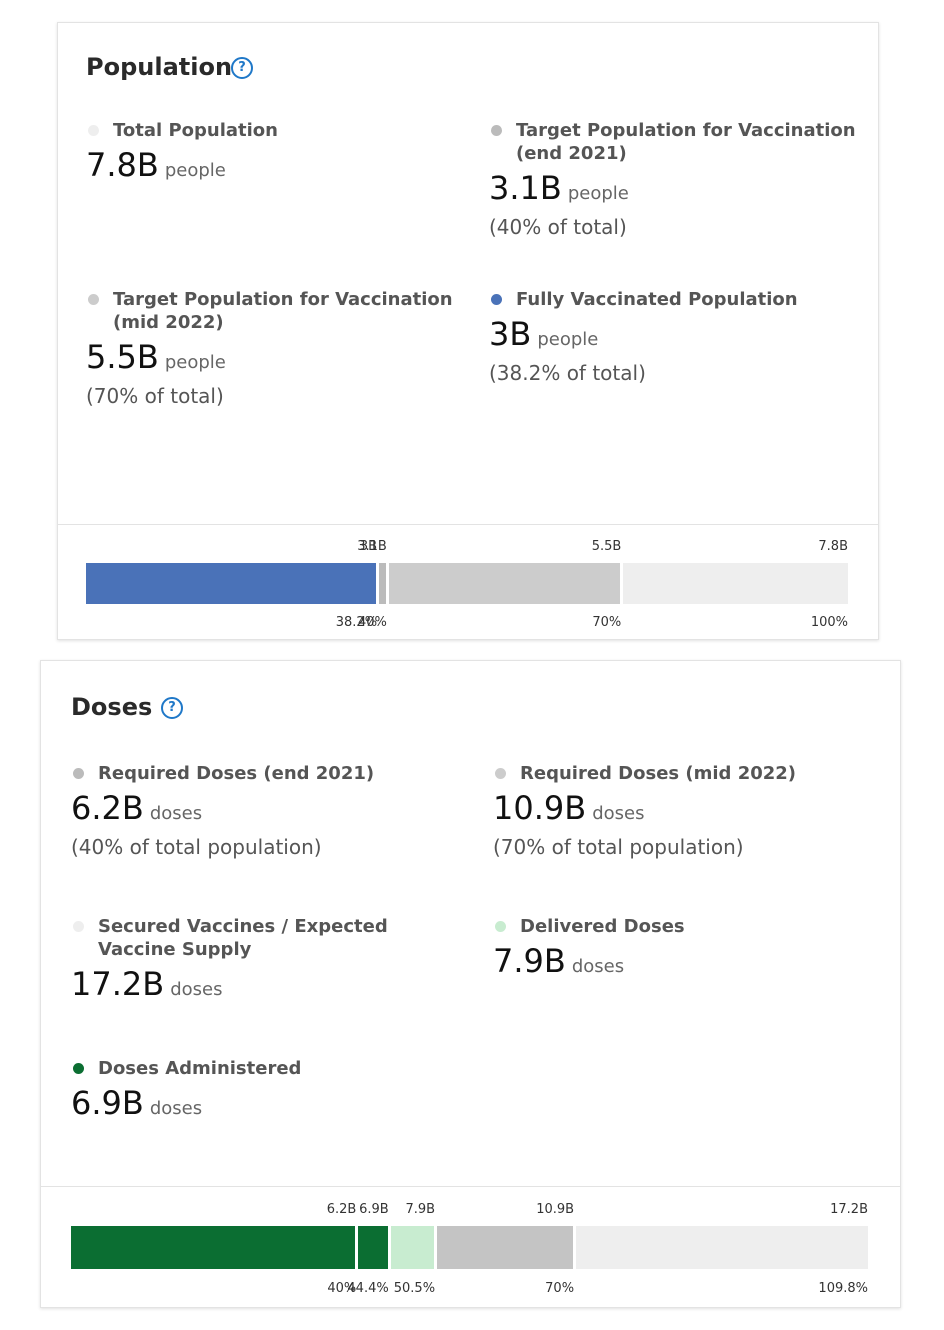  I want to click on bar-top-label: 6.2B, so click(341, 1209).